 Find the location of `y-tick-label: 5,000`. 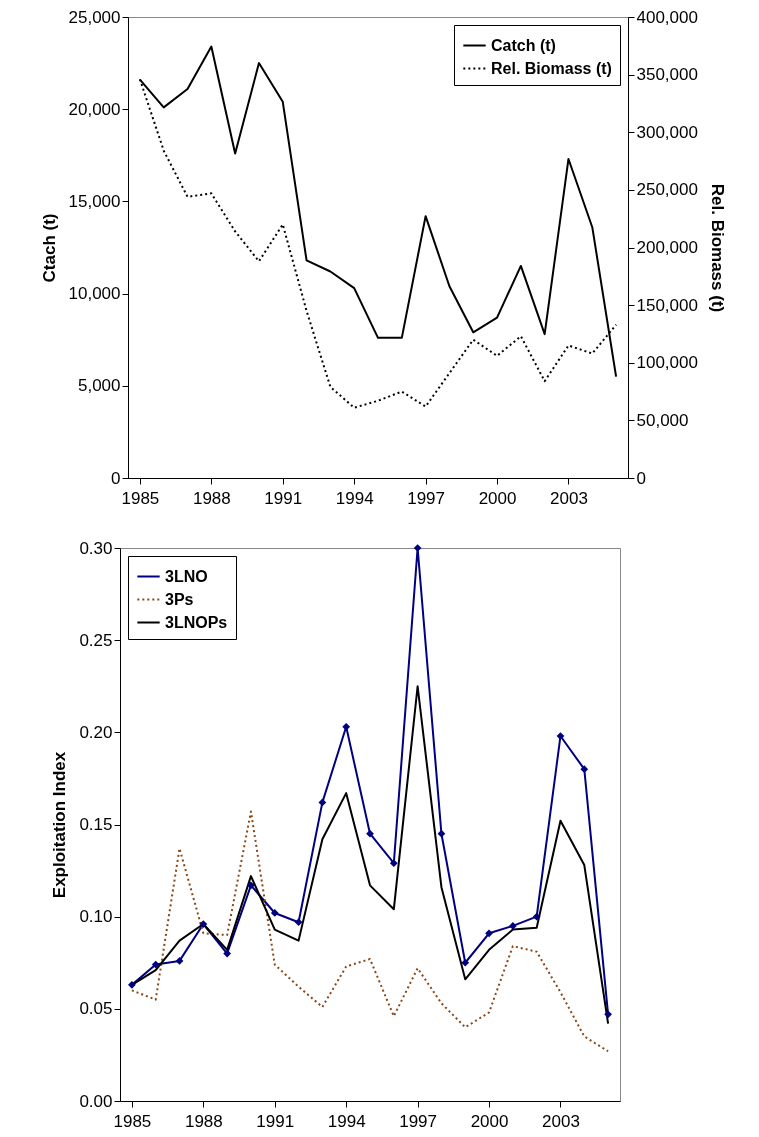

y-tick-label: 5,000 is located at coordinates (99, 386).